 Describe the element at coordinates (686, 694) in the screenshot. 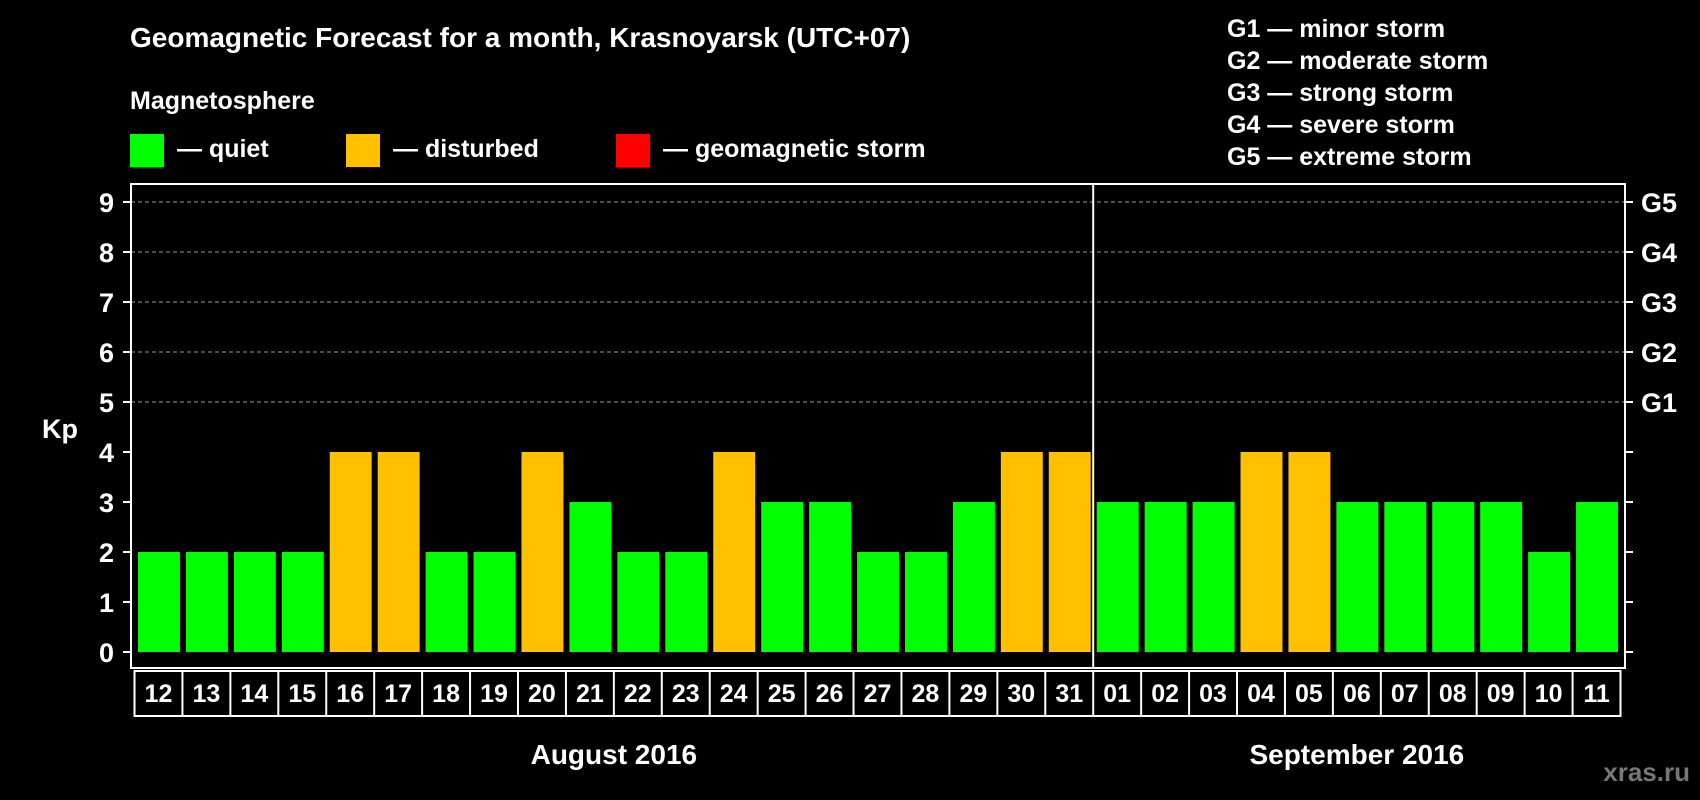

I see `day-label-23: 23` at that location.